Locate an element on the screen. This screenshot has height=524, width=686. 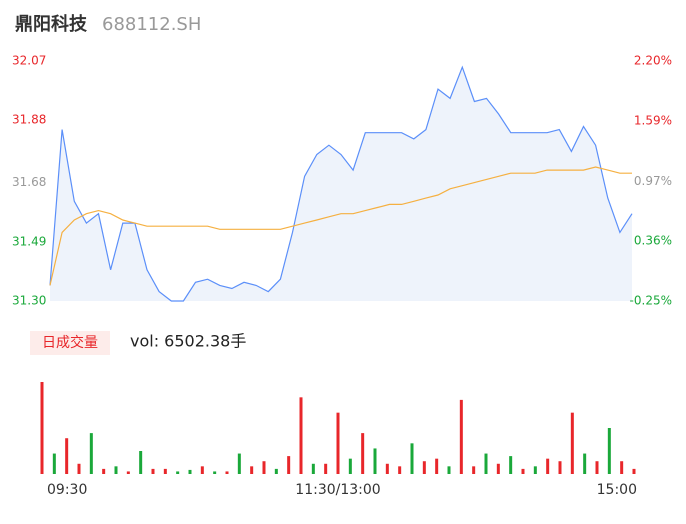
volume-label-box is located at coordinates (70, 343).